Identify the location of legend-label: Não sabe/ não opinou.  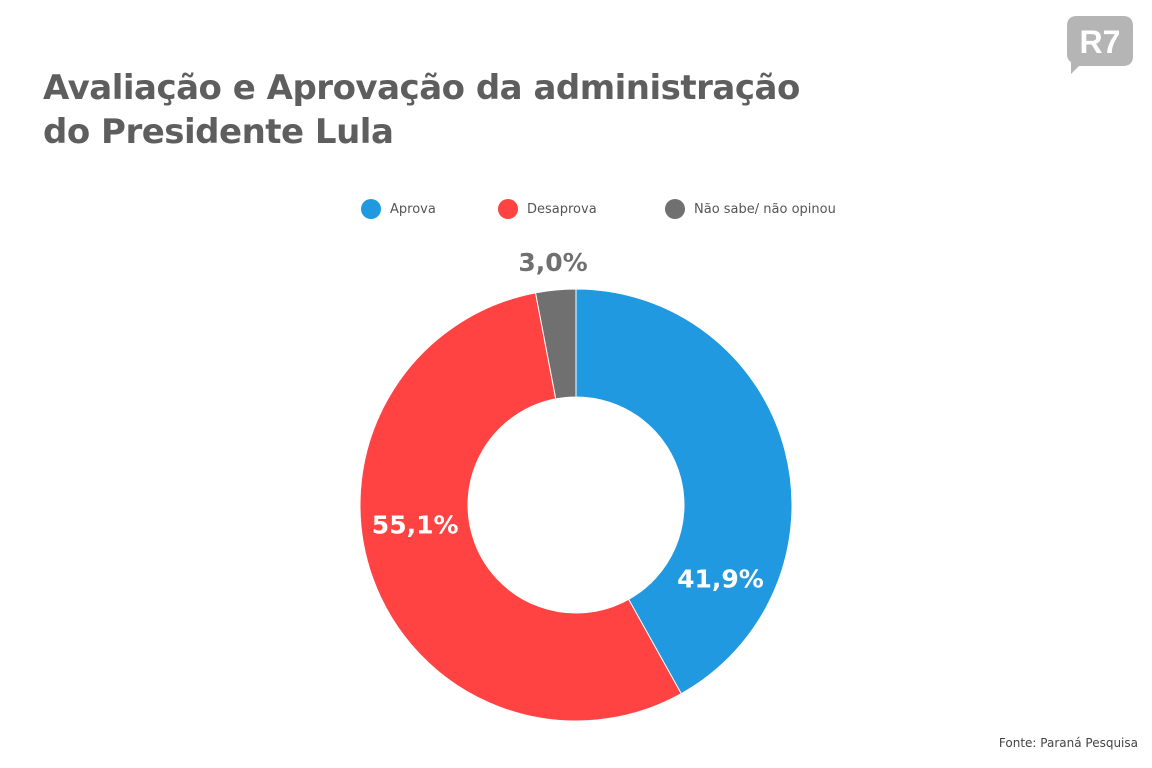
(765, 209).